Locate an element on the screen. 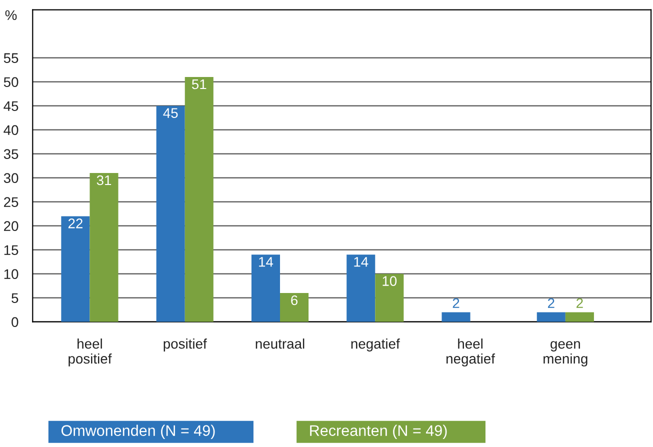  data-label: 51 is located at coordinates (199, 84).